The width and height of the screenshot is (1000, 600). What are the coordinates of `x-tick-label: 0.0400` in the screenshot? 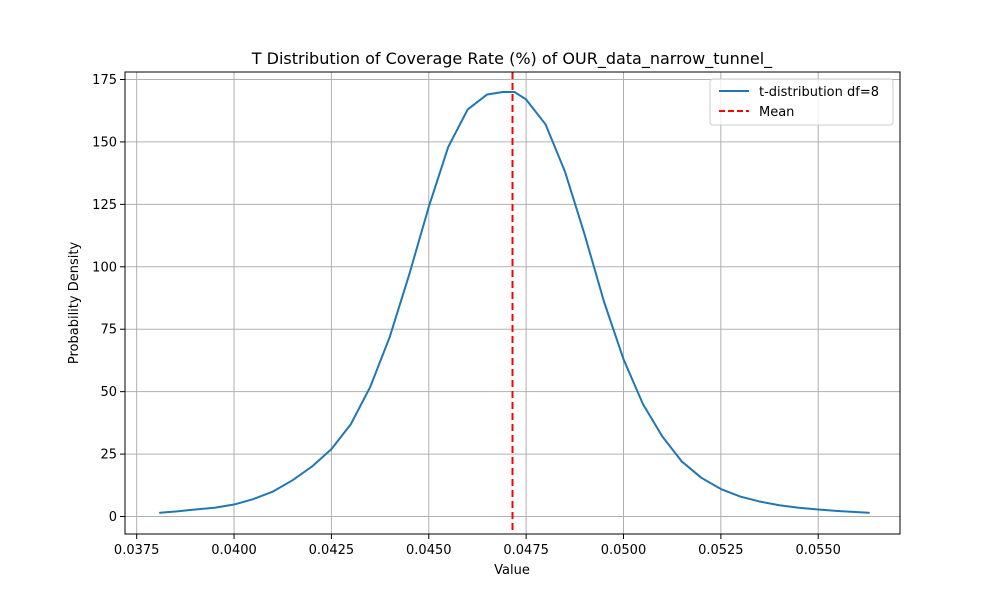 It's located at (234, 550).